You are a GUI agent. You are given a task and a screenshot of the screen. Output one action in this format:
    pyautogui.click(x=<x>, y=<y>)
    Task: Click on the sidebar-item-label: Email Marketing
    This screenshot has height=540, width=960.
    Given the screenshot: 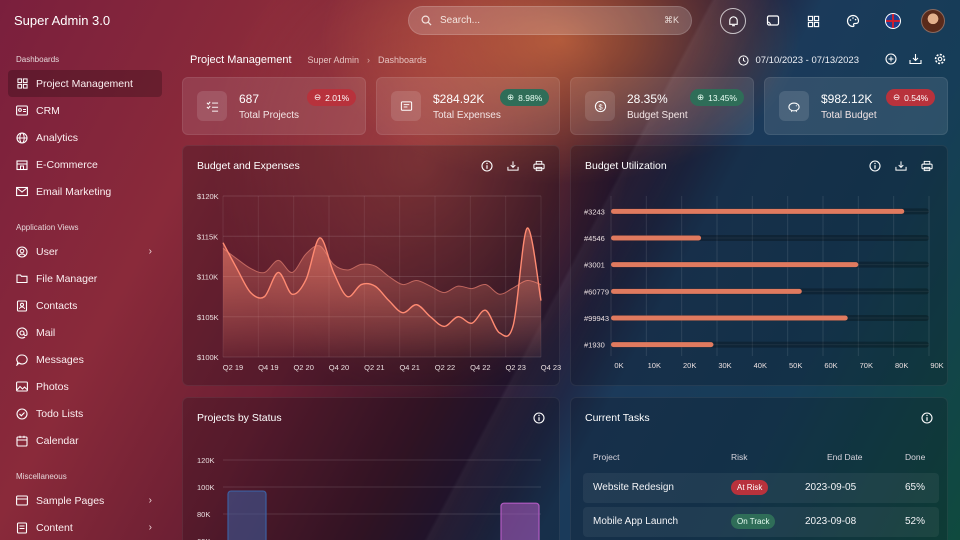 What is the action you would take?
    pyautogui.click(x=74, y=191)
    